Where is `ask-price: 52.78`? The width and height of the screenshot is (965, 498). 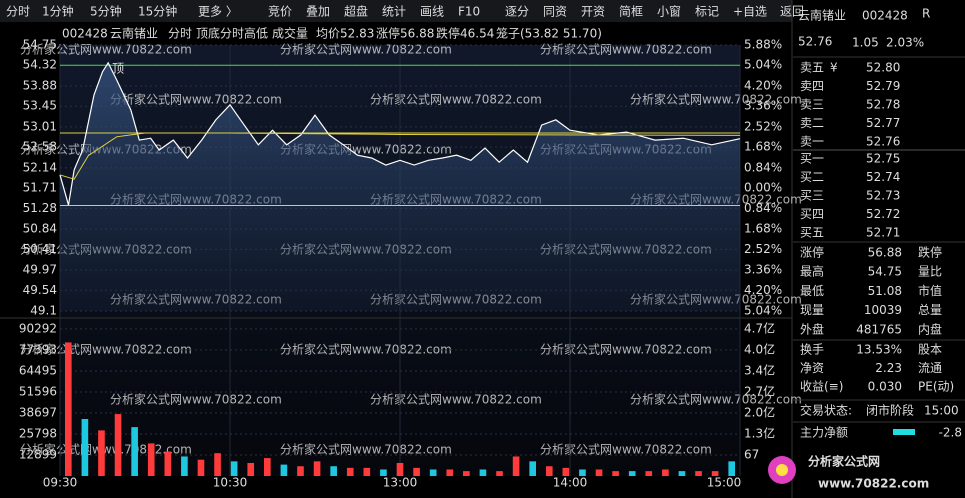 ask-price: 52.78 is located at coordinates (883, 105).